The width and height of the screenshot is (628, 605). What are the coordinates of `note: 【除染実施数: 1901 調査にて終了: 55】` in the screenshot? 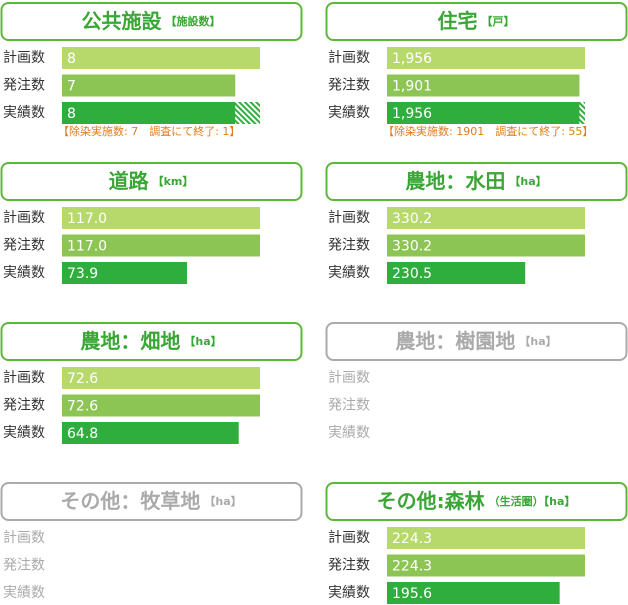 It's located at (488, 131).